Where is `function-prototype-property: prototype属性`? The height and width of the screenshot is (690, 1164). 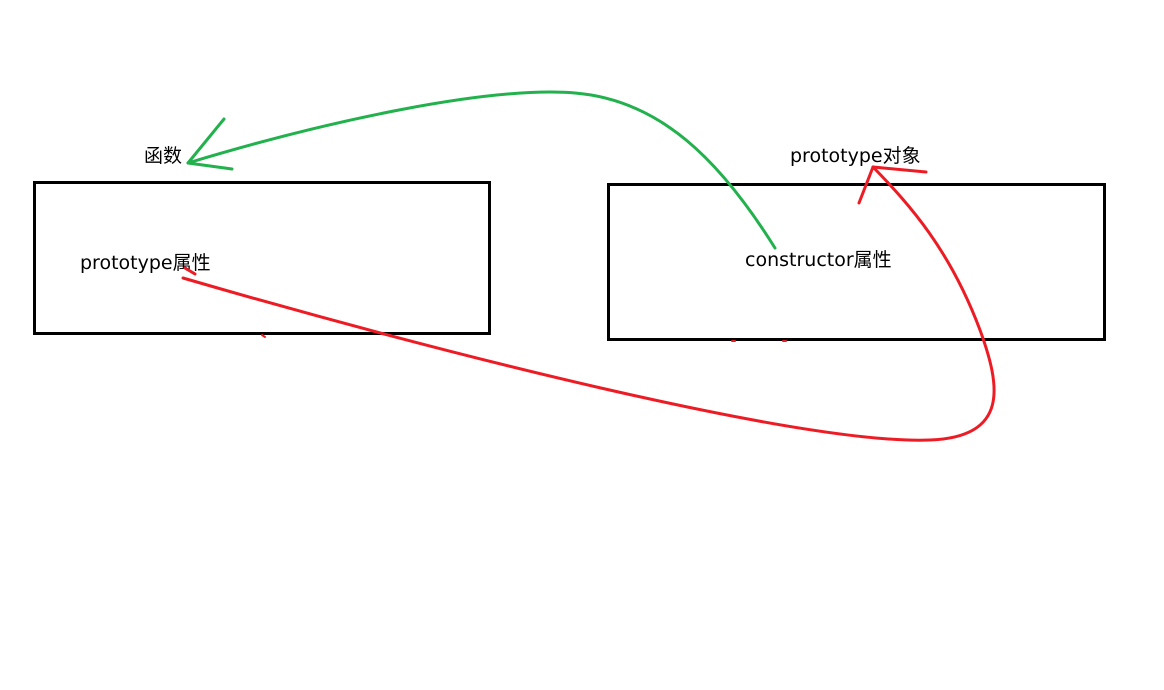
function-prototype-property: prototype属性 is located at coordinates (145, 263).